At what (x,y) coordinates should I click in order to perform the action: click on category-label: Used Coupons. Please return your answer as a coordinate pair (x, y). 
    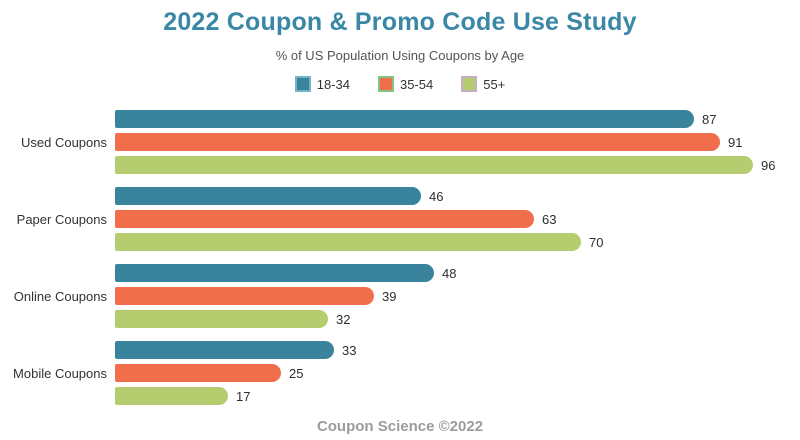
    Looking at the image, I should click on (64, 142).